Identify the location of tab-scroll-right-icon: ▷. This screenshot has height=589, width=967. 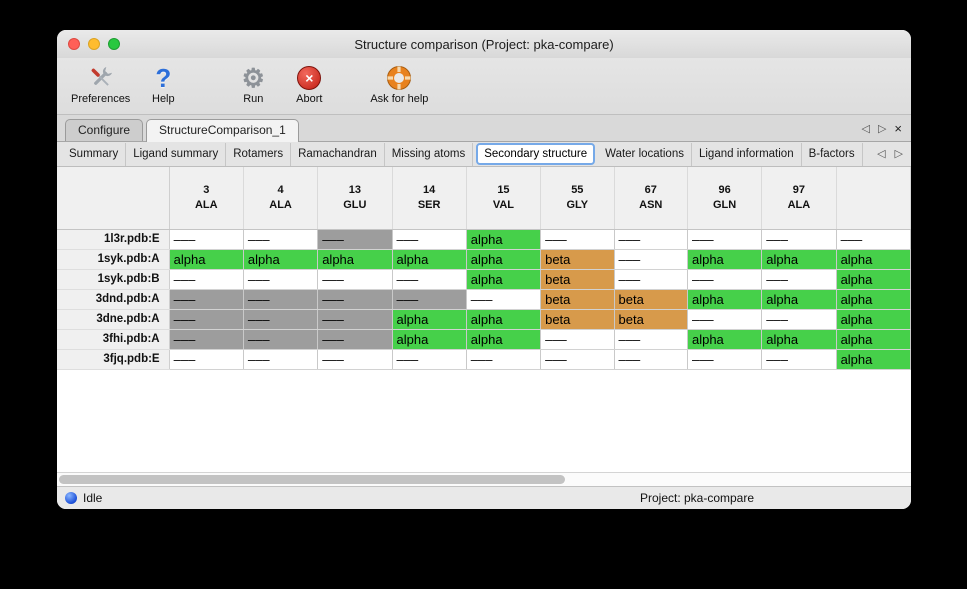
(882, 129).